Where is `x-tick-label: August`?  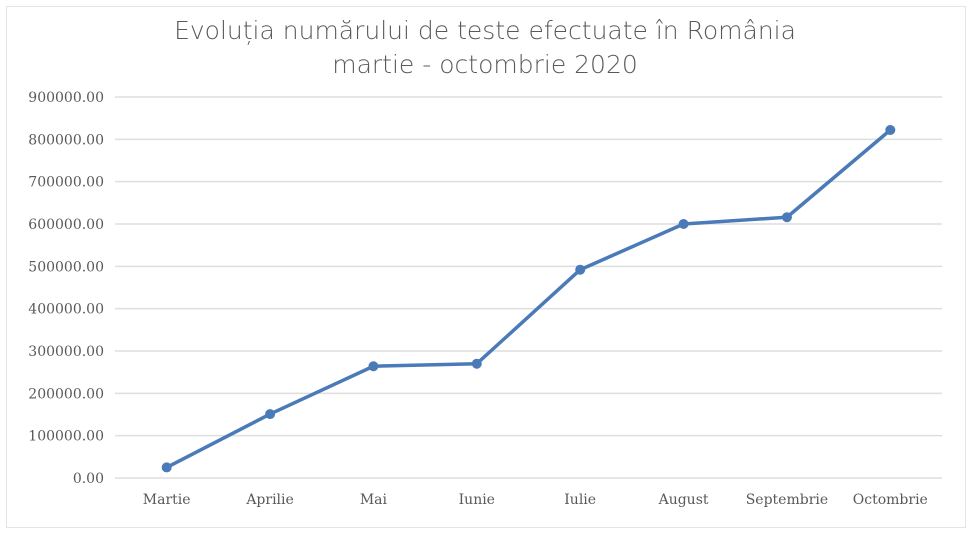 x-tick-label: August is located at coordinates (683, 500).